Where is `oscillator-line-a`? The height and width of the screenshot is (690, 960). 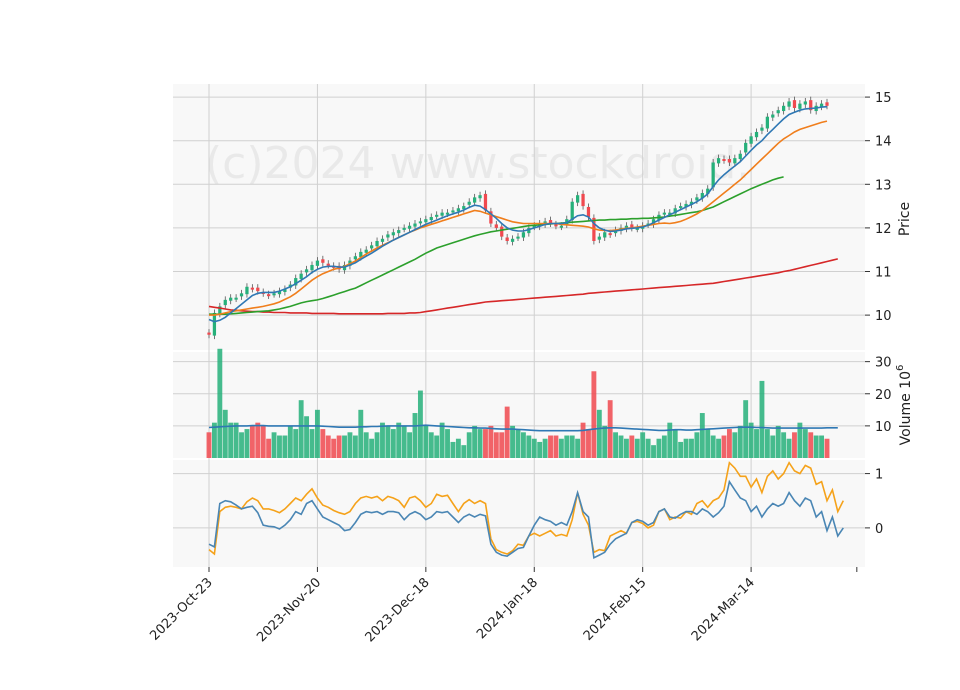 oscillator-line-a is located at coordinates (526, 519).